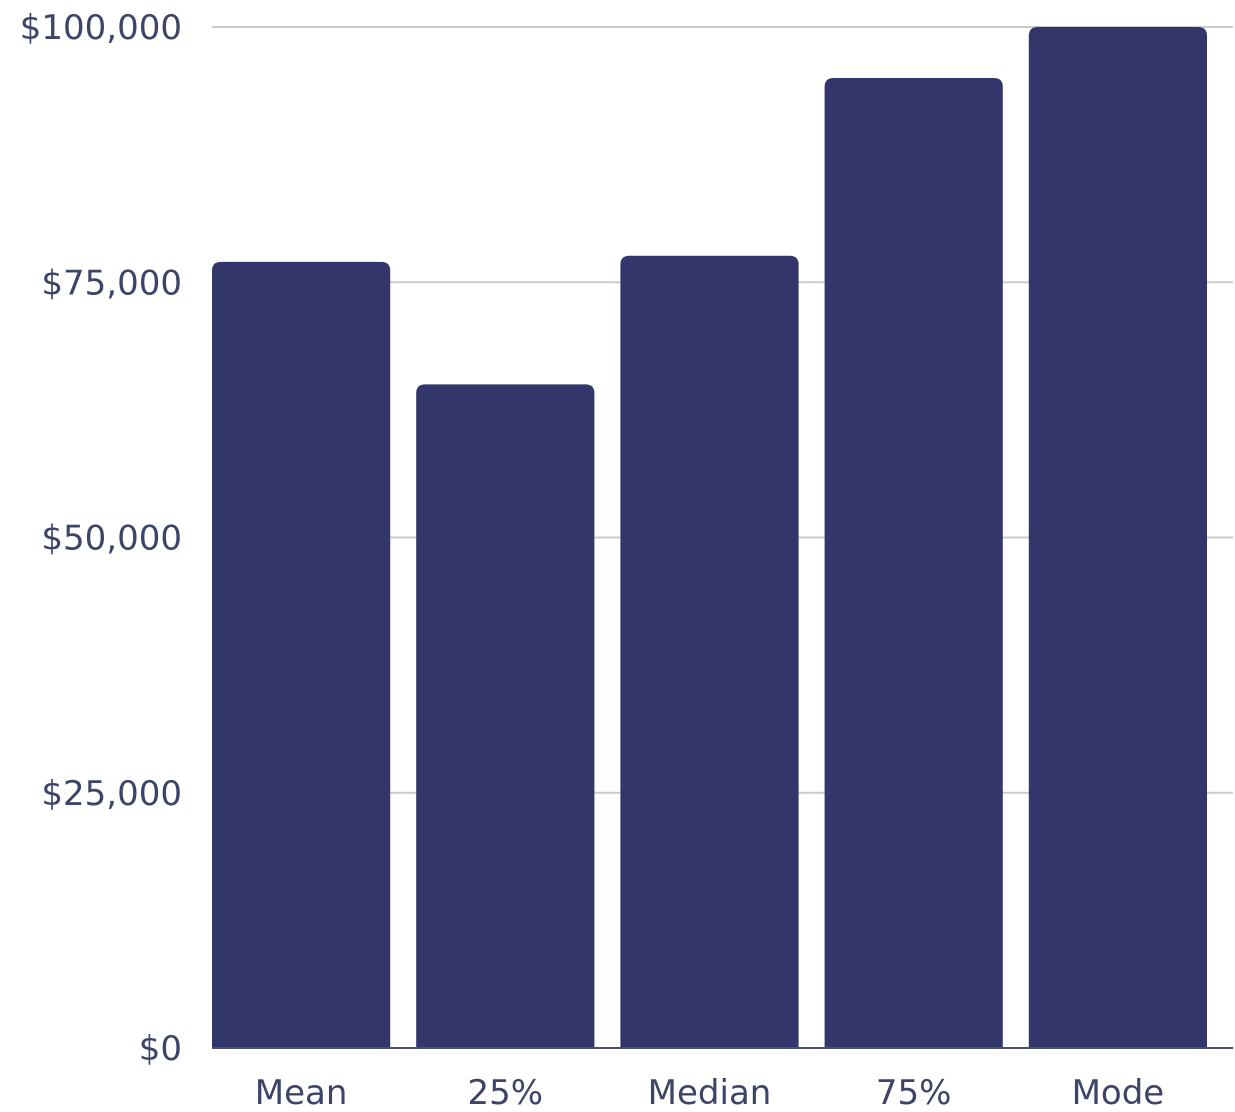 The image size is (1235, 1112). I want to click on bar-mode, so click(1117, 537).